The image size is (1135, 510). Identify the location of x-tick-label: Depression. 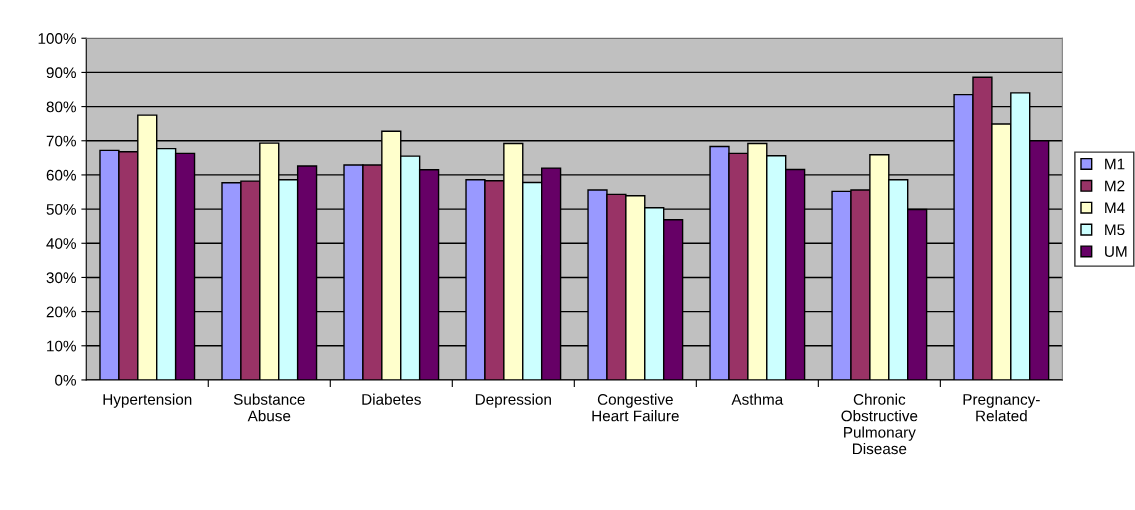
(513, 400).